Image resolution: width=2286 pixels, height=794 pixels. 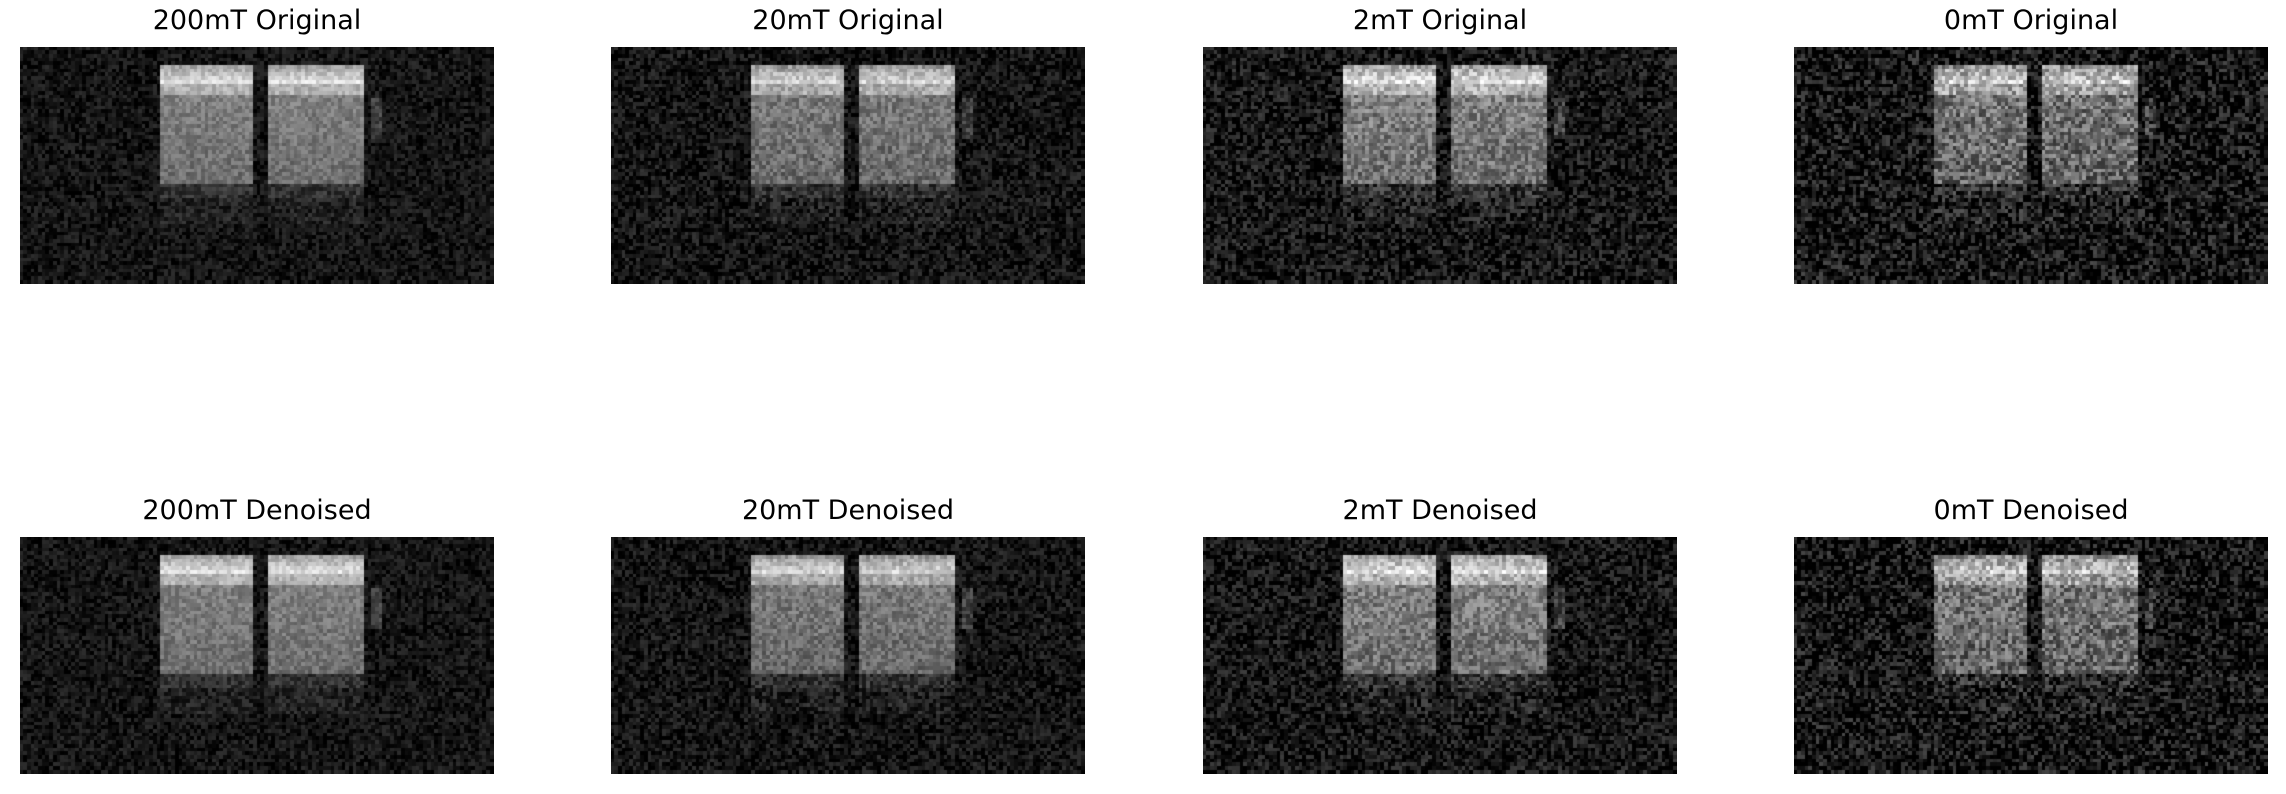 What do you see at coordinates (2031, 510) in the screenshot?
I see `panel-title: 0mT Denoised` at bounding box center [2031, 510].